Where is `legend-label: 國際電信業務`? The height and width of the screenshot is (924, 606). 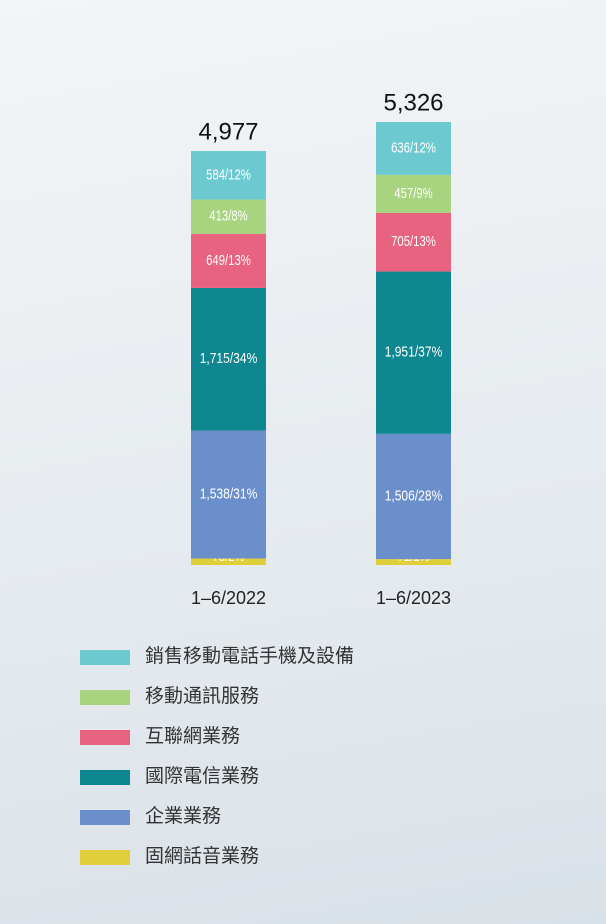 legend-label: 國際電信業務 is located at coordinates (202, 776).